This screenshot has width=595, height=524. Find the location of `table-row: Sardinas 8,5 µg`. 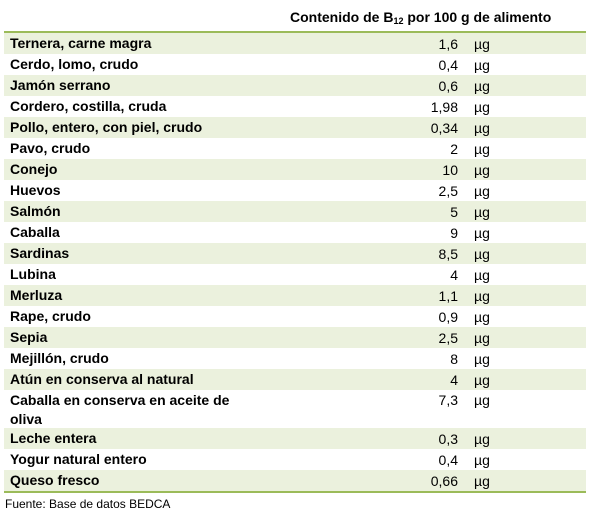

table-row: Sardinas 8,5 µg is located at coordinates (295, 253).